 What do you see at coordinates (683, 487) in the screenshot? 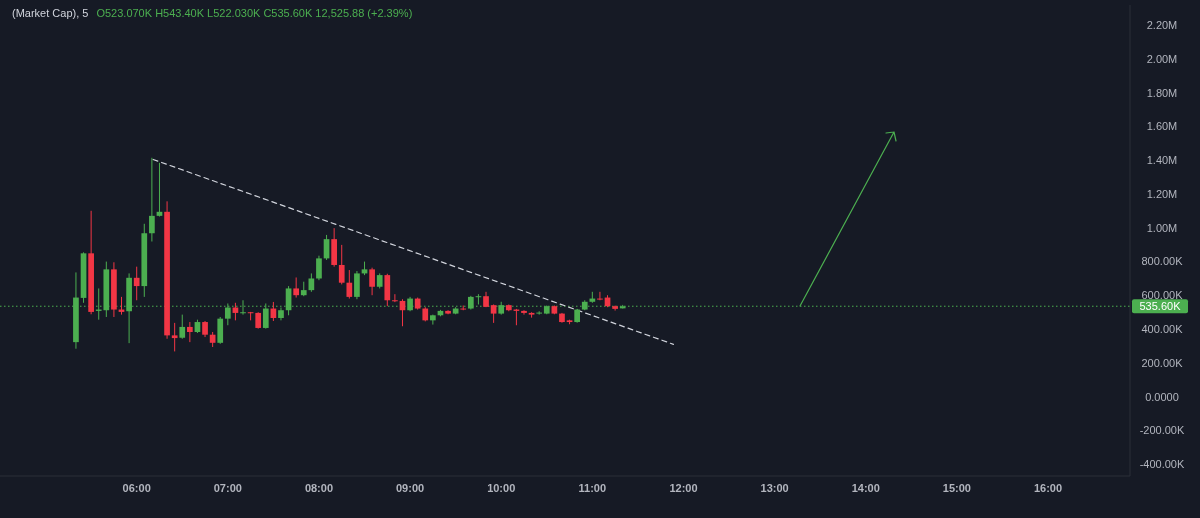
I see `x-tick-label: 12:00` at bounding box center [683, 487].